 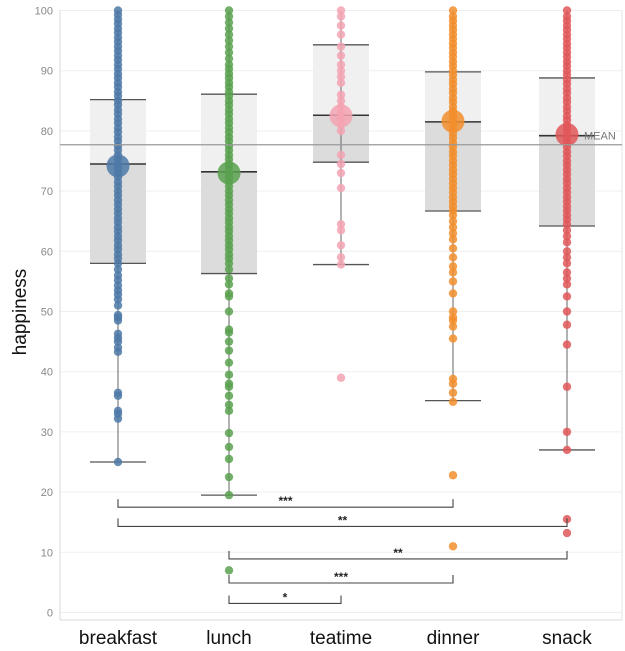 What do you see at coordinates (600, 137) in the screenshot?
I see `grand-mean-label: MEAN` at bounding box center [600, 137].